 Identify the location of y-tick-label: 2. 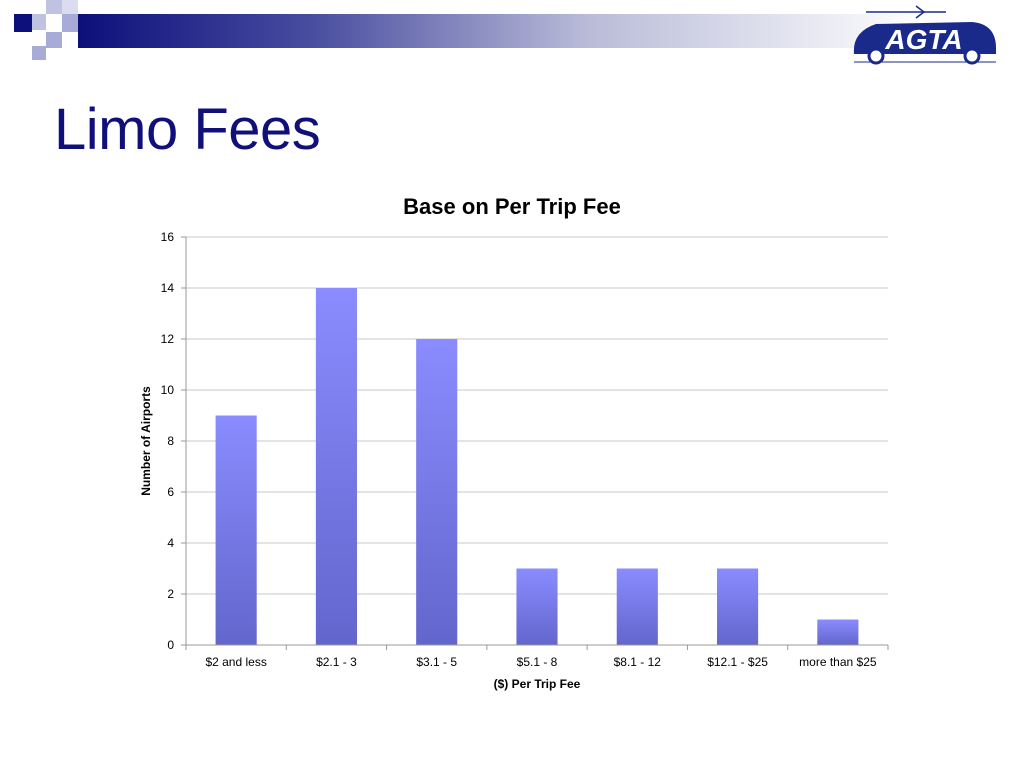
(170, 594).